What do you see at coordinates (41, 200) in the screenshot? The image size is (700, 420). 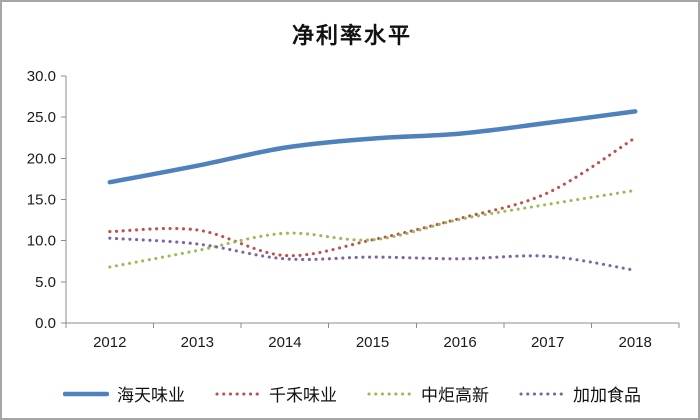 I see `y-tick-label: 15.0` at bounding box center [41, 200].